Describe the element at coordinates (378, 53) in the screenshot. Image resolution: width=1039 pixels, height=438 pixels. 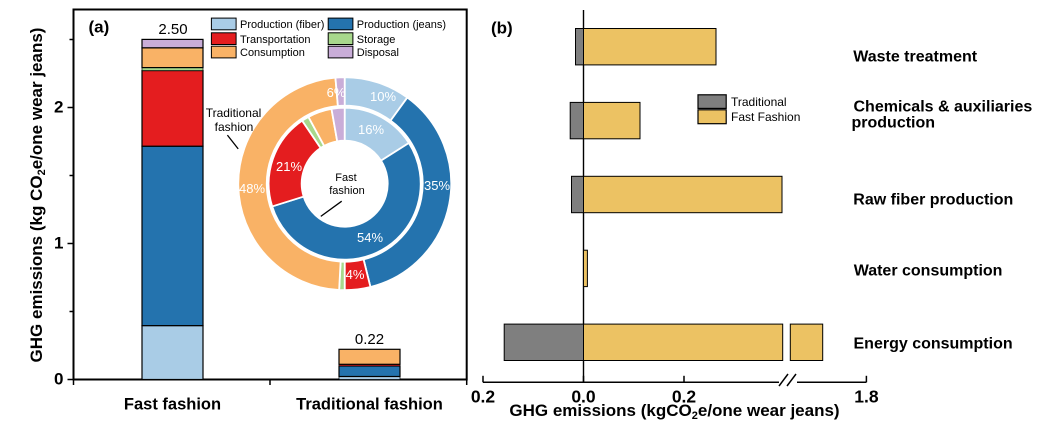
I see `svg-text: Disposal` at that location.